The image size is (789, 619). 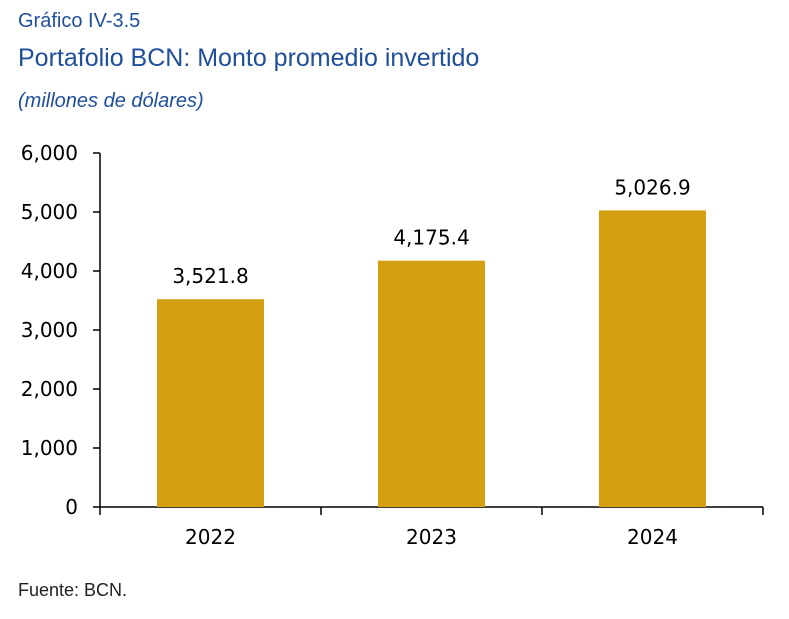 I want to click on data-label-2023: 4,175.4, so click(x=431, y=238).